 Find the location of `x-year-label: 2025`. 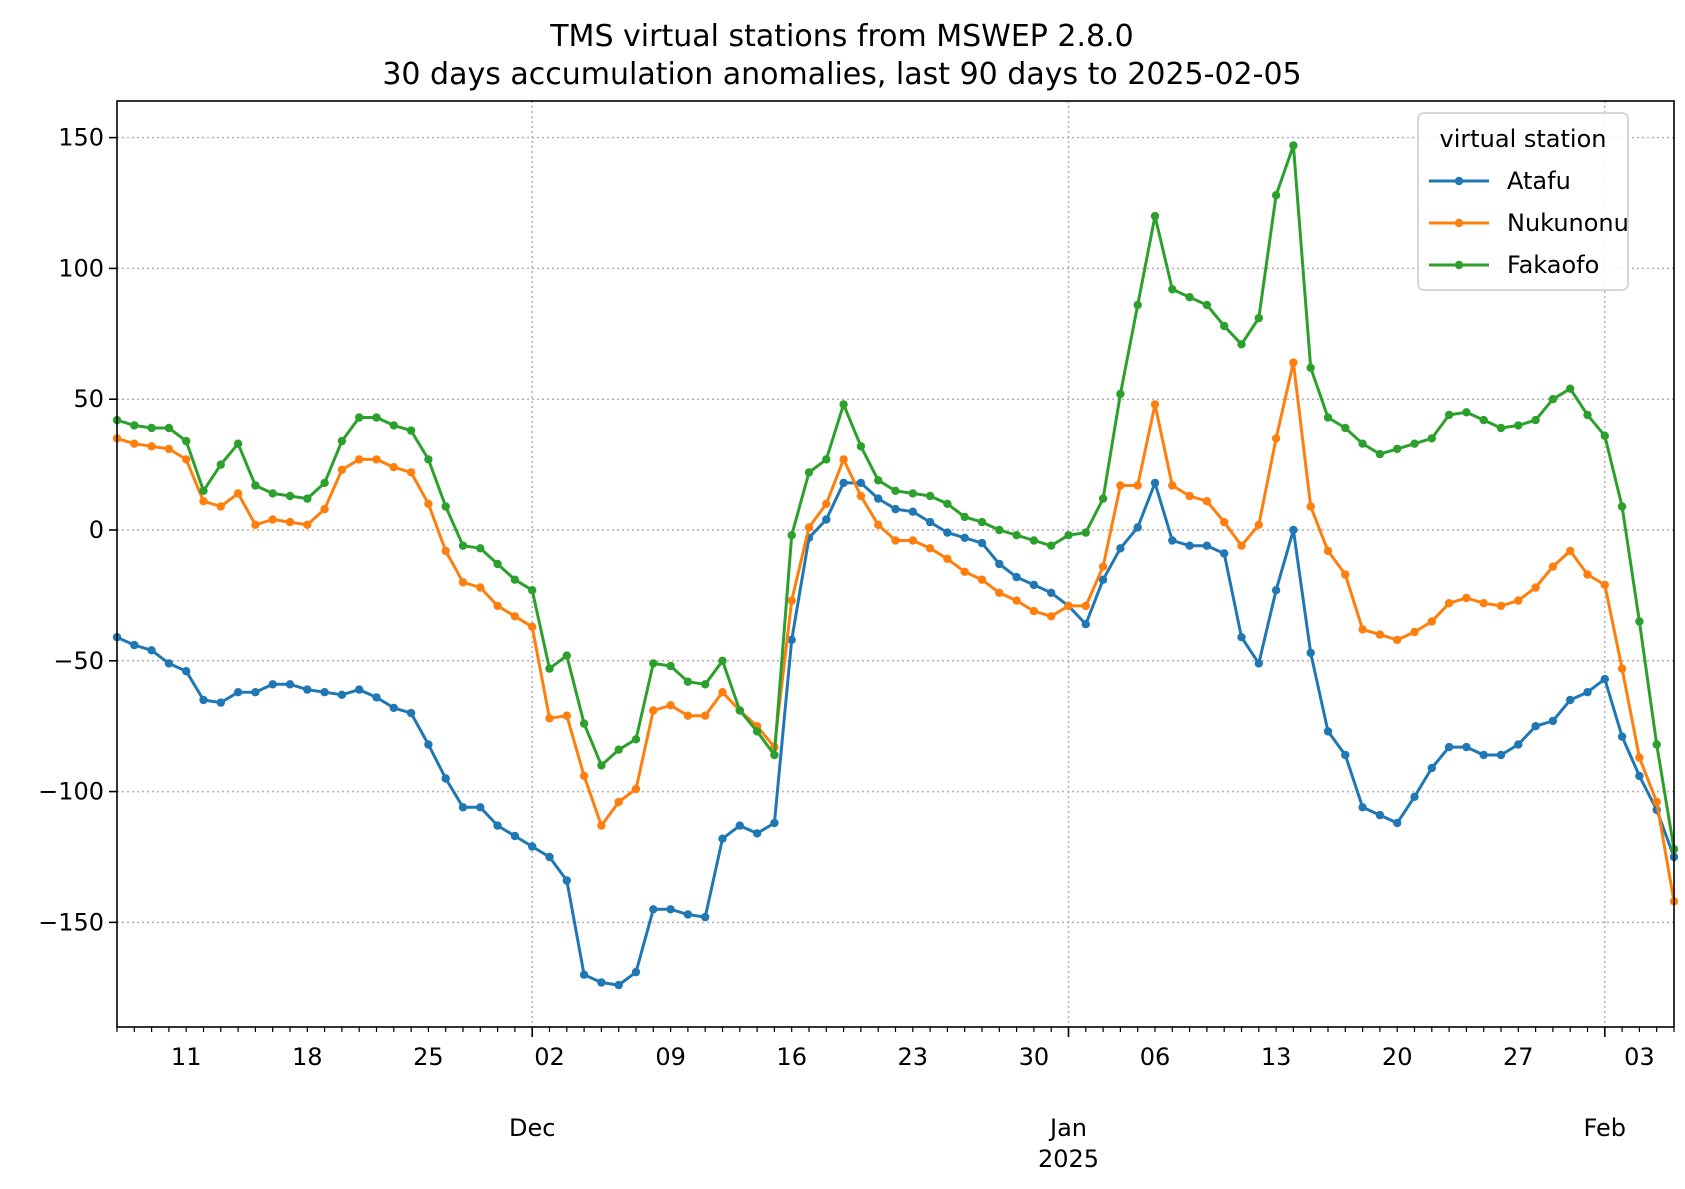

x-year-label: 2025 is located at coordinates (1068, 1159).